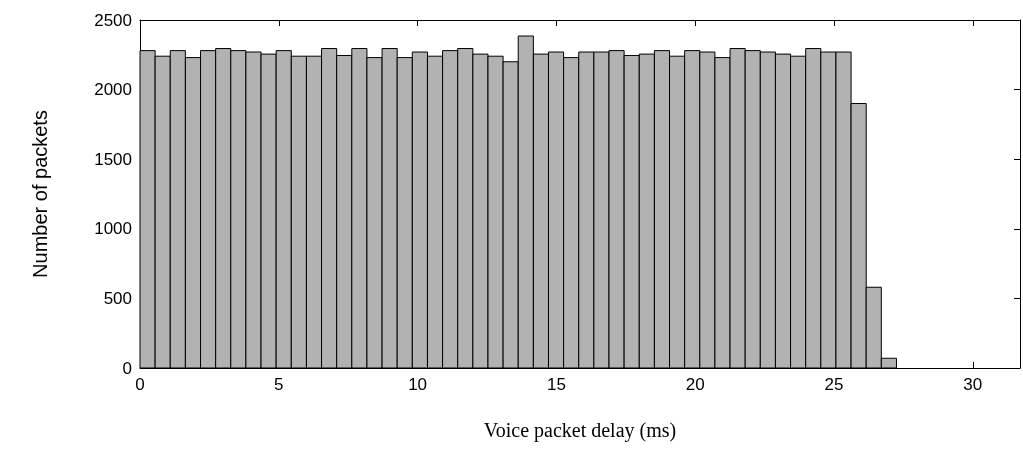 The width and height of the screenshot is (1023, 461). Describe the element at coordinates (113, 20) in the screenshot. I see `y-tick-label: 2500` at that location.